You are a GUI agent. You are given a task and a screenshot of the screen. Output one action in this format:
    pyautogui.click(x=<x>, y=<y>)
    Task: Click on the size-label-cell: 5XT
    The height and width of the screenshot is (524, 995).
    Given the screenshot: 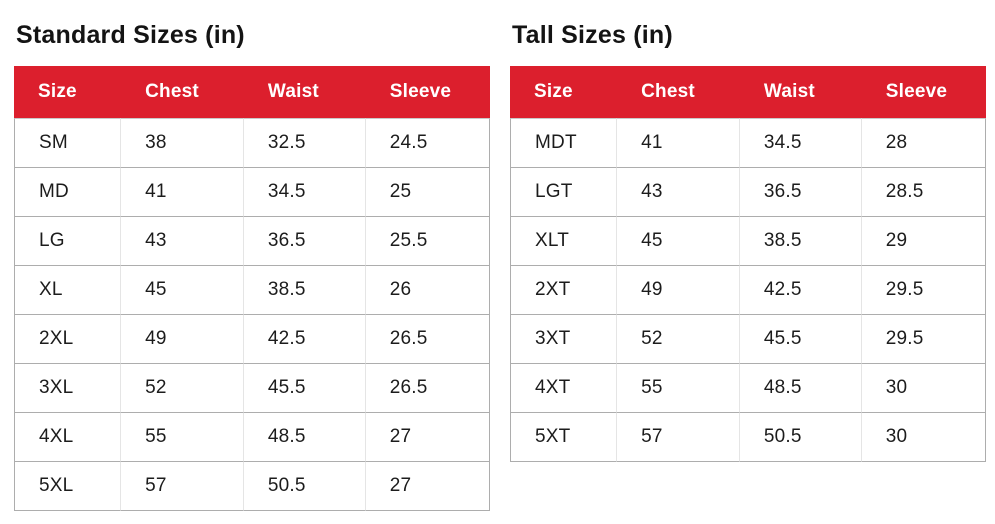 What is the action you would take?
    pyautogui.click(x=564, y=437)
    